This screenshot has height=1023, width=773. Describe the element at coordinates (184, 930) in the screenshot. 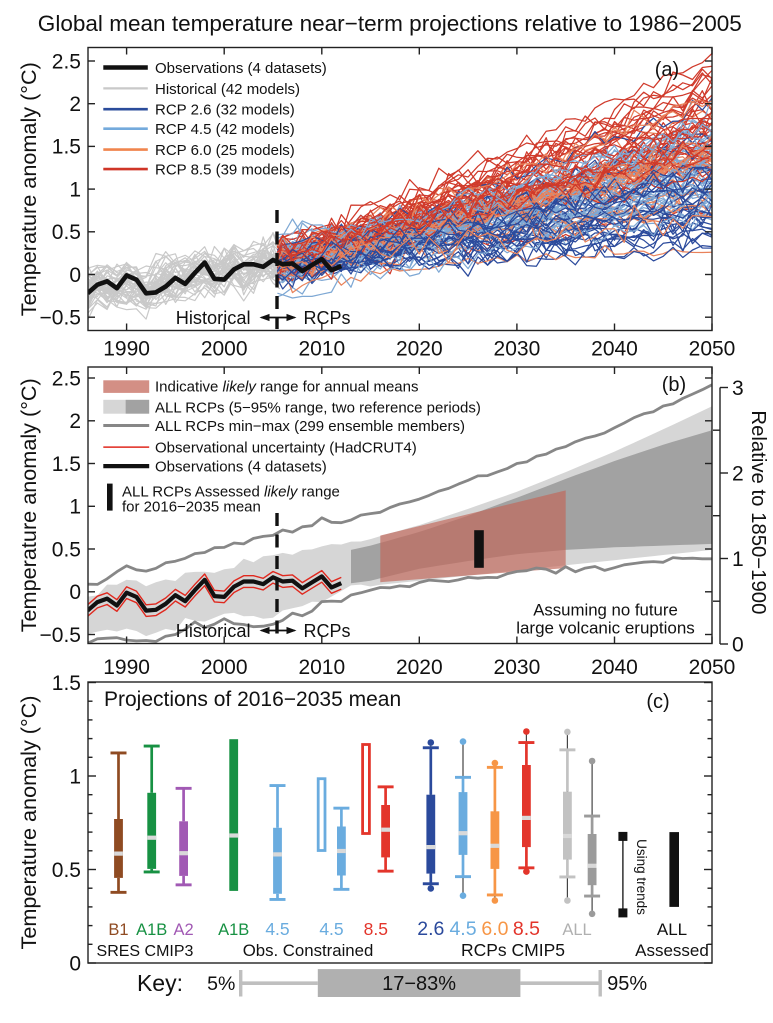

I see `svg-text: A2` at that location.